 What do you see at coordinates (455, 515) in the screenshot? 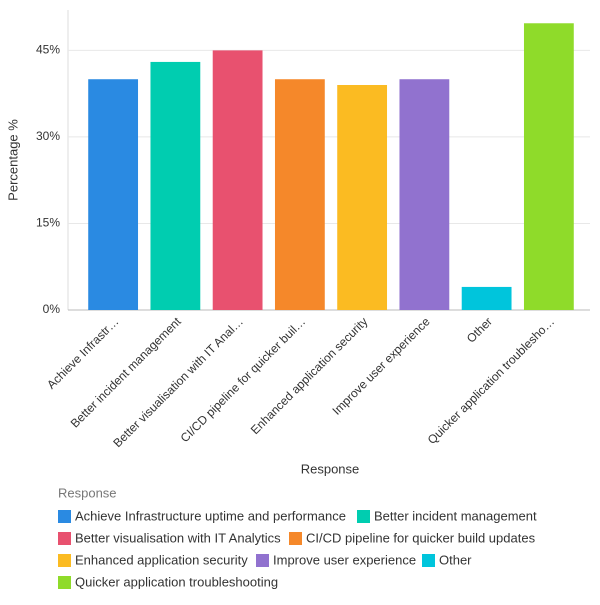
I see `legend-label: Better incident management` at bounding box center [455, 515].